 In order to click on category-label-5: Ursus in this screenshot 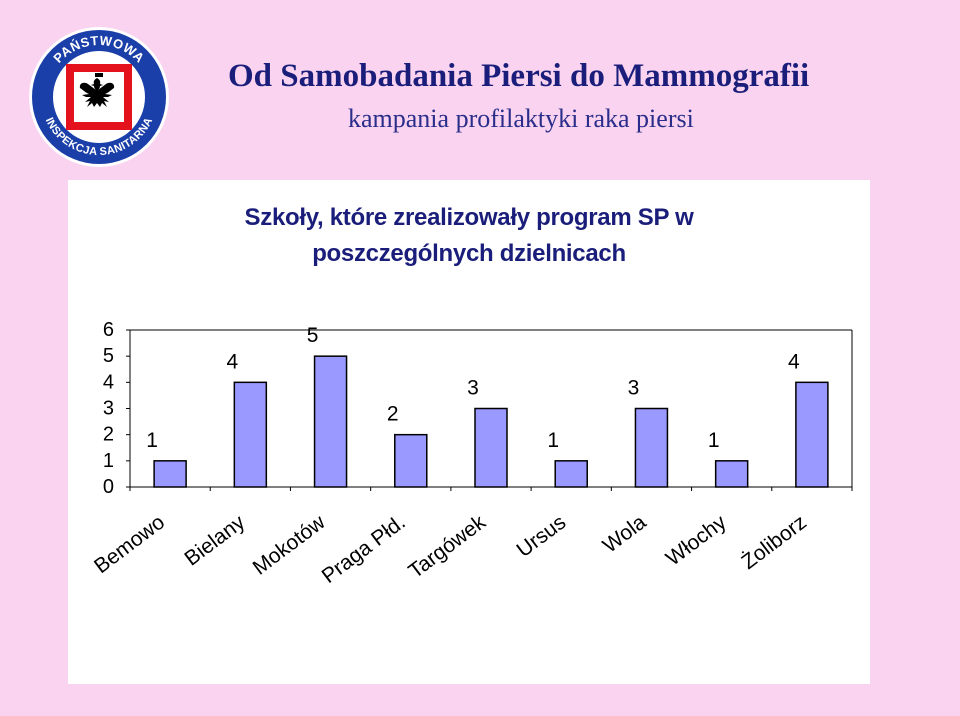, I will do `click(542, 536)`.